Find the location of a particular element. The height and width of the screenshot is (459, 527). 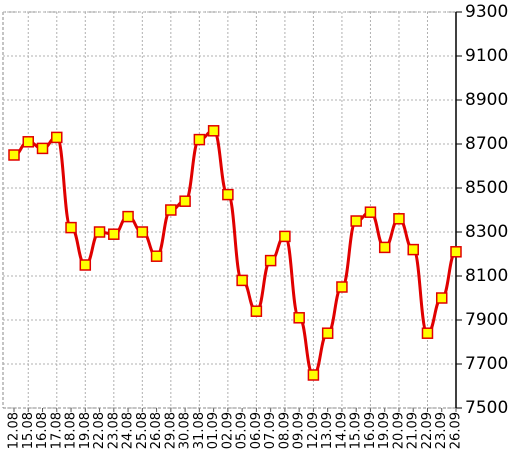

x-tick-label: 17.08 is located at coordinates (56, 430).